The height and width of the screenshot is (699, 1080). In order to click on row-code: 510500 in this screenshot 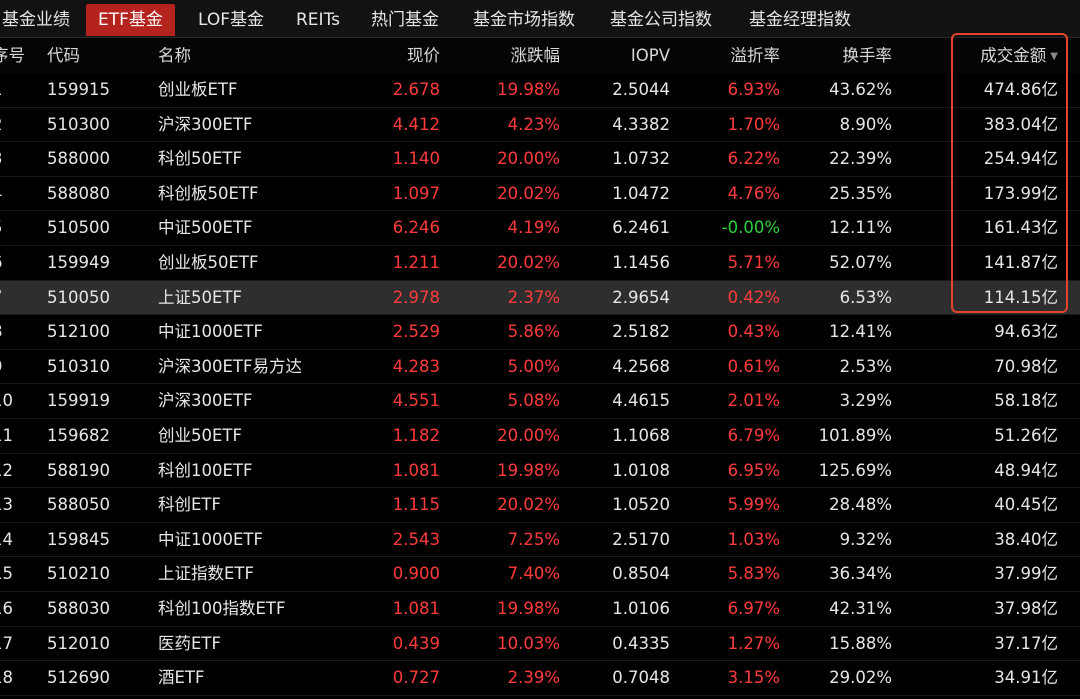, I will do `click(78, 228)`.